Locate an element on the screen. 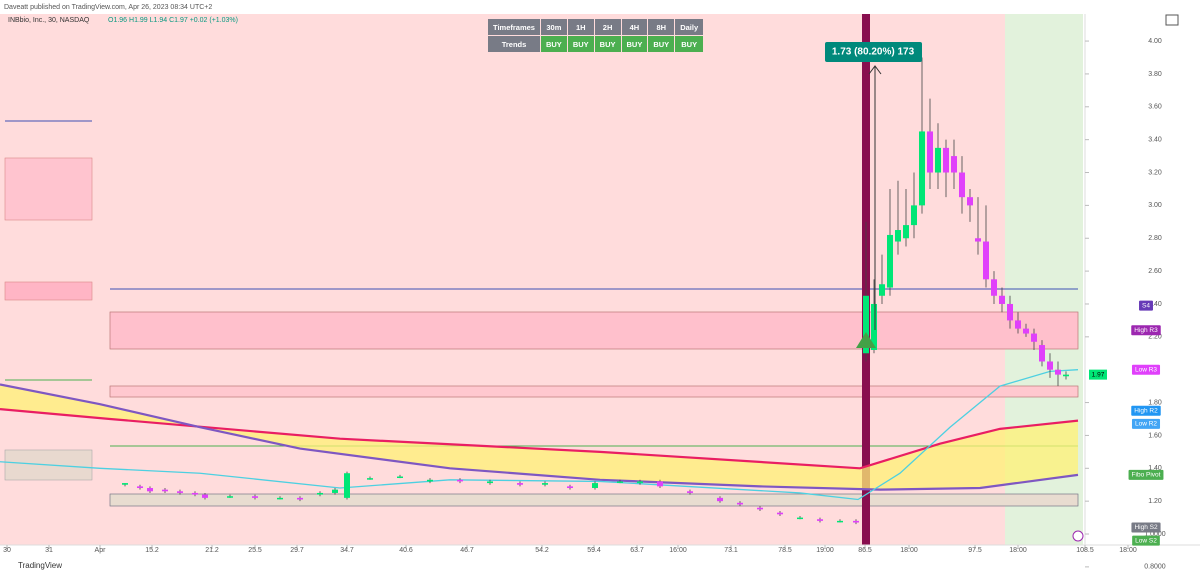 The width and height of the screenshot is (1200, 575). measure-arrow is located at coordinates (875, 70).